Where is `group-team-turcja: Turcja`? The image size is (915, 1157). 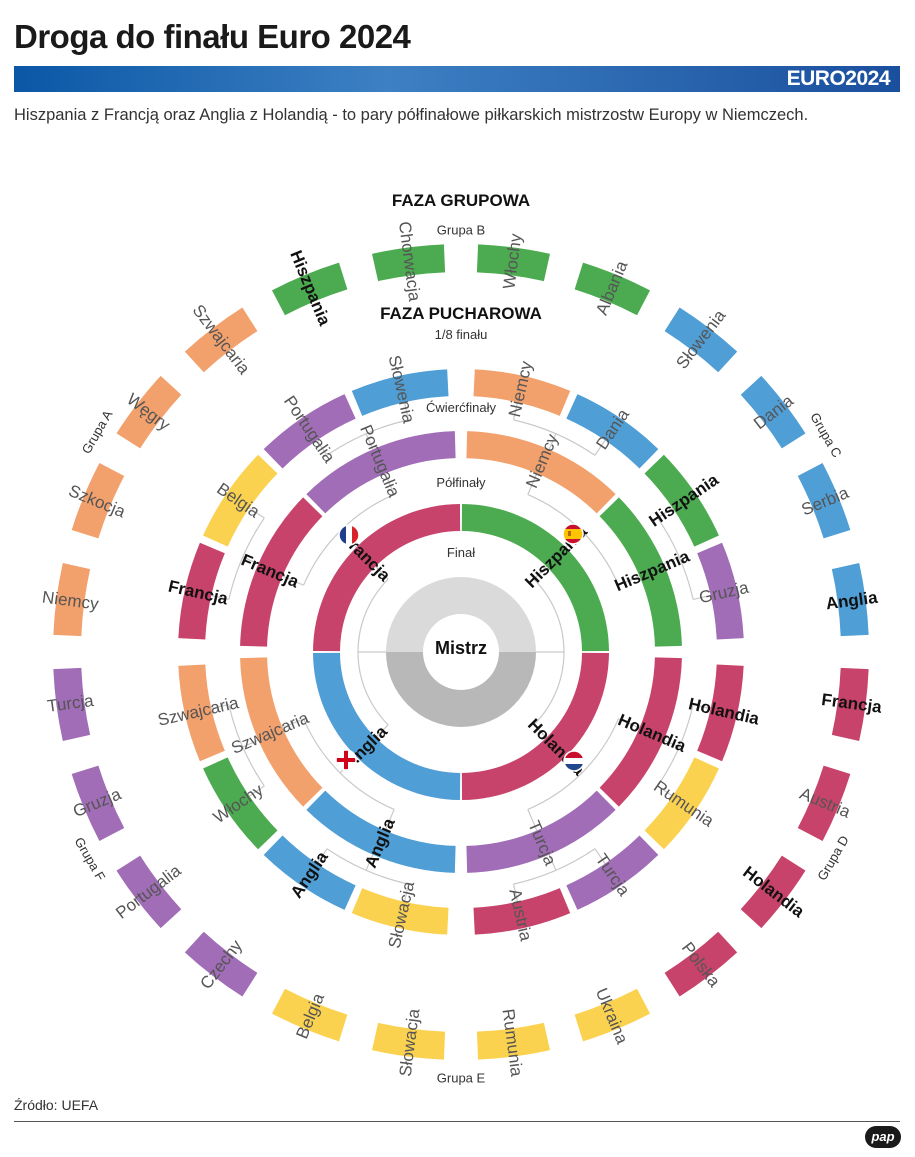
group-team-turcja: Turcja is located at coordinates (70, 704).